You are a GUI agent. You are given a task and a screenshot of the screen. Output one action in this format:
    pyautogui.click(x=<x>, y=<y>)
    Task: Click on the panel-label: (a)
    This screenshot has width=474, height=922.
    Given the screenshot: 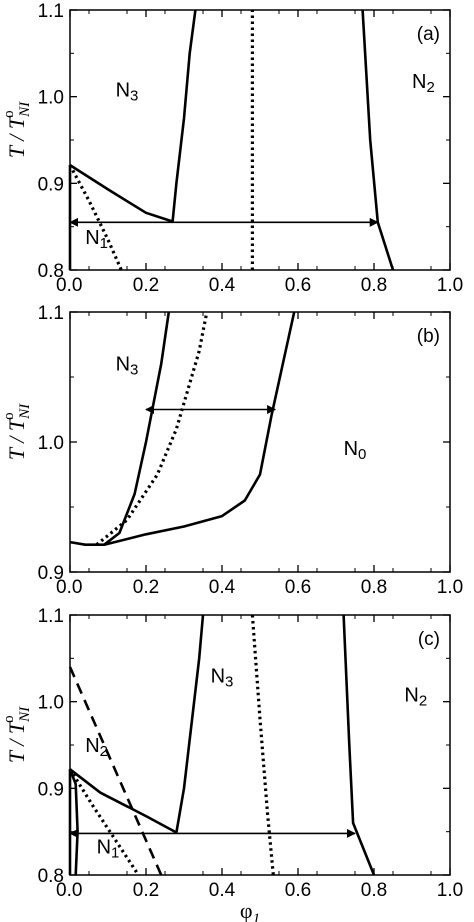 What is the action you would take?
    pyautogui.click(x=428, y=34)
    